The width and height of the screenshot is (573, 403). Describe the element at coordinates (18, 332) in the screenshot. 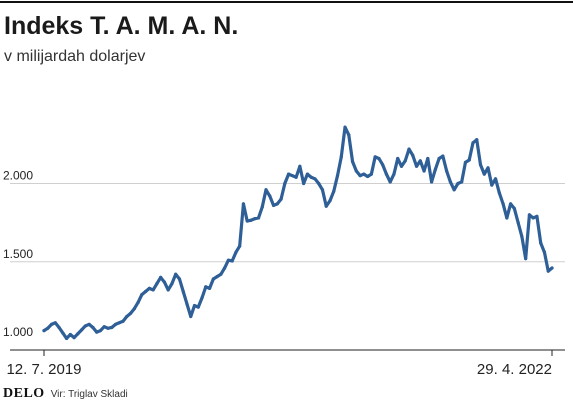

I see `y-tick-label: 1.000` at that location.